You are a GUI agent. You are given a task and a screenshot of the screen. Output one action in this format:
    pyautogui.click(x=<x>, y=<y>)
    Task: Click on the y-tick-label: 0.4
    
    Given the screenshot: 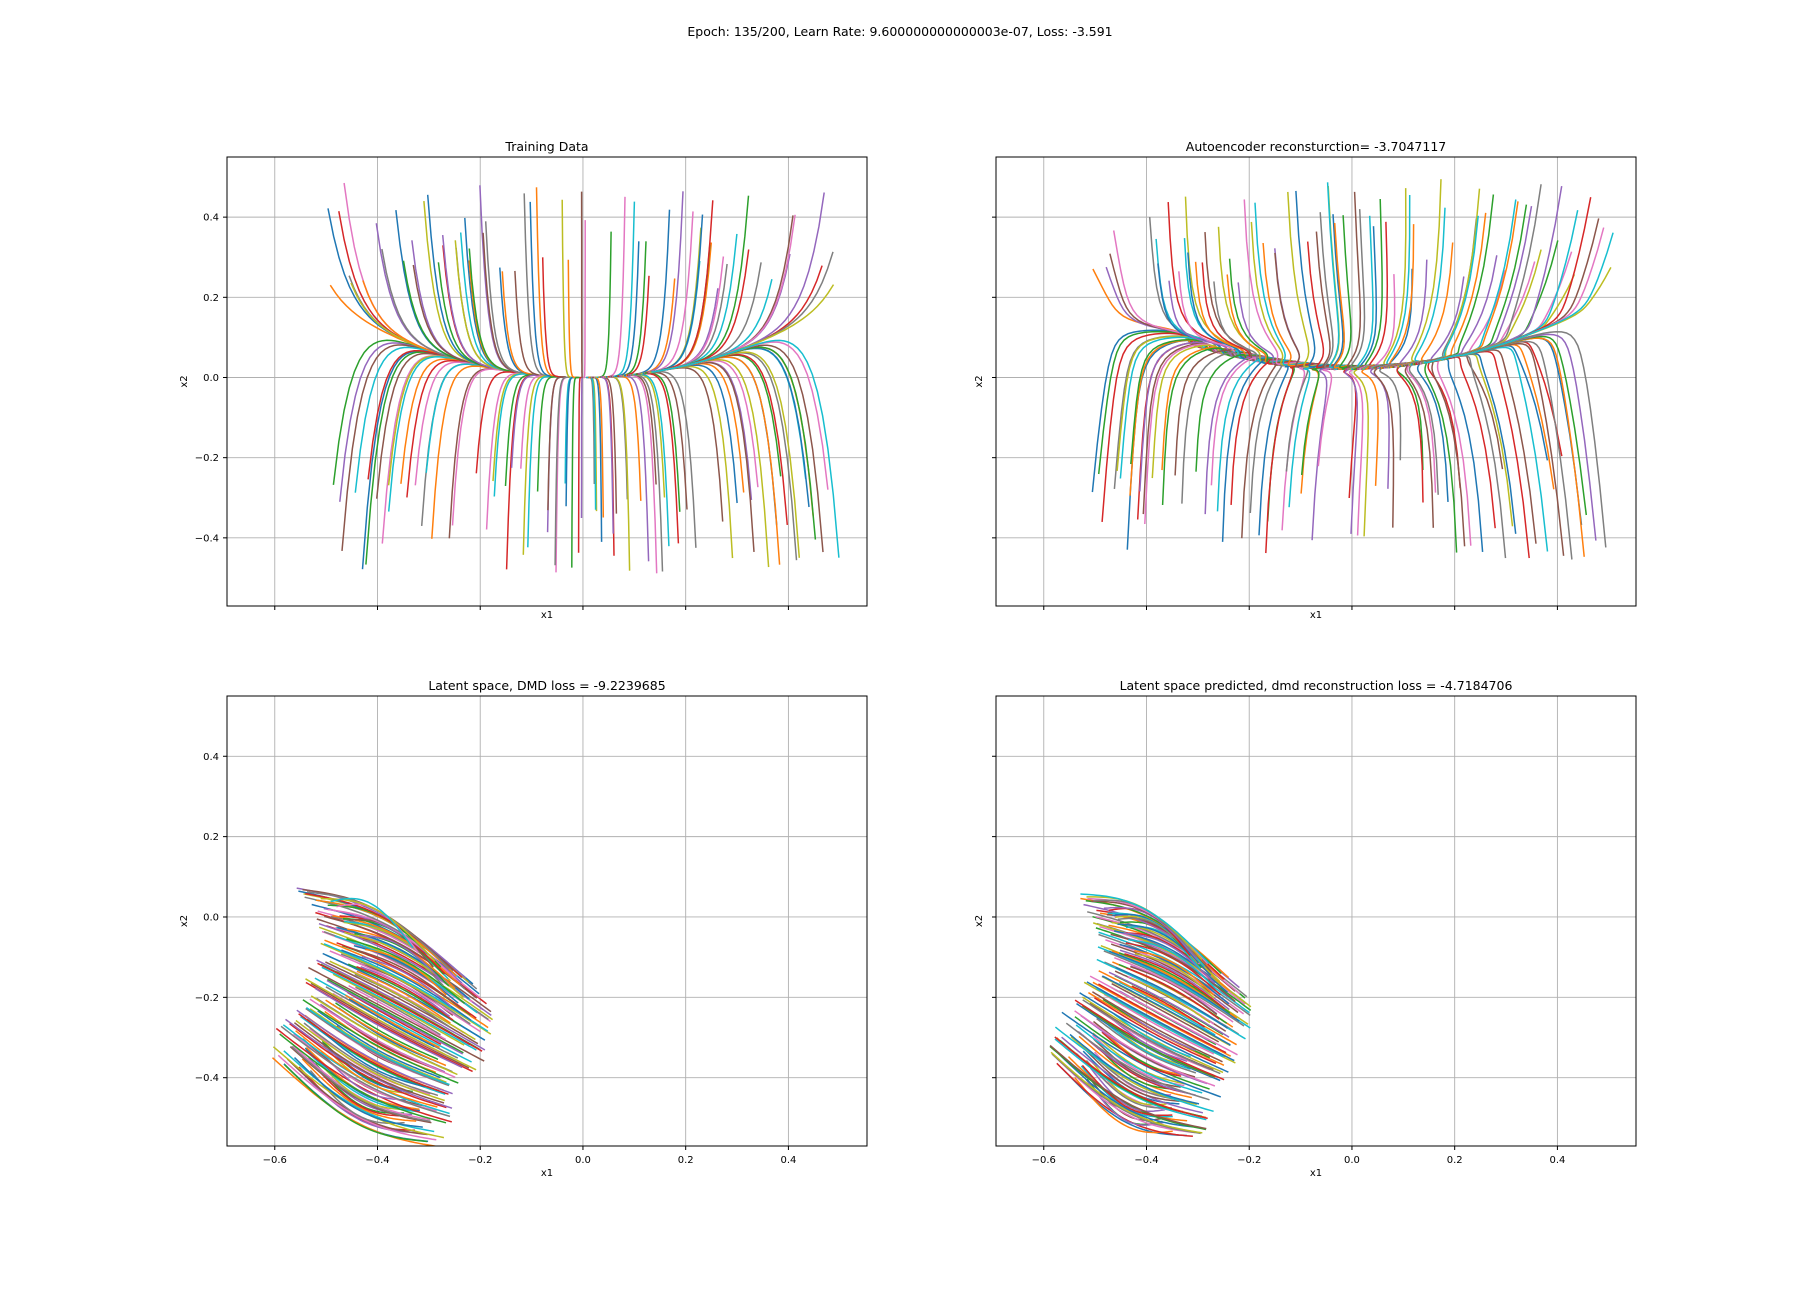 What is the action you would take?
    pyautogui.click(x=211, y=757)
    